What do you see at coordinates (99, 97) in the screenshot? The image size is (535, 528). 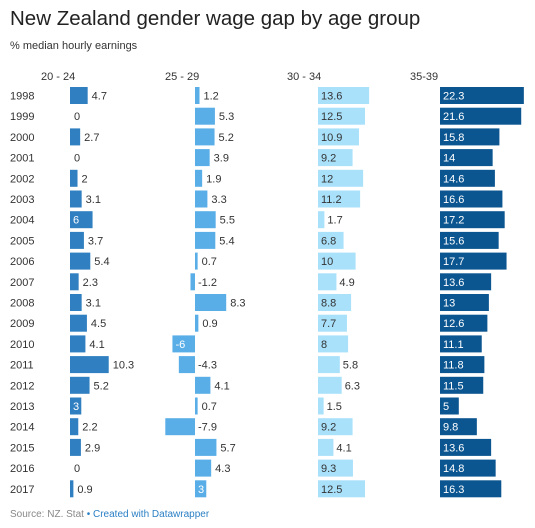 I see `data-label: 4.7` at bounding box center [99, 97].